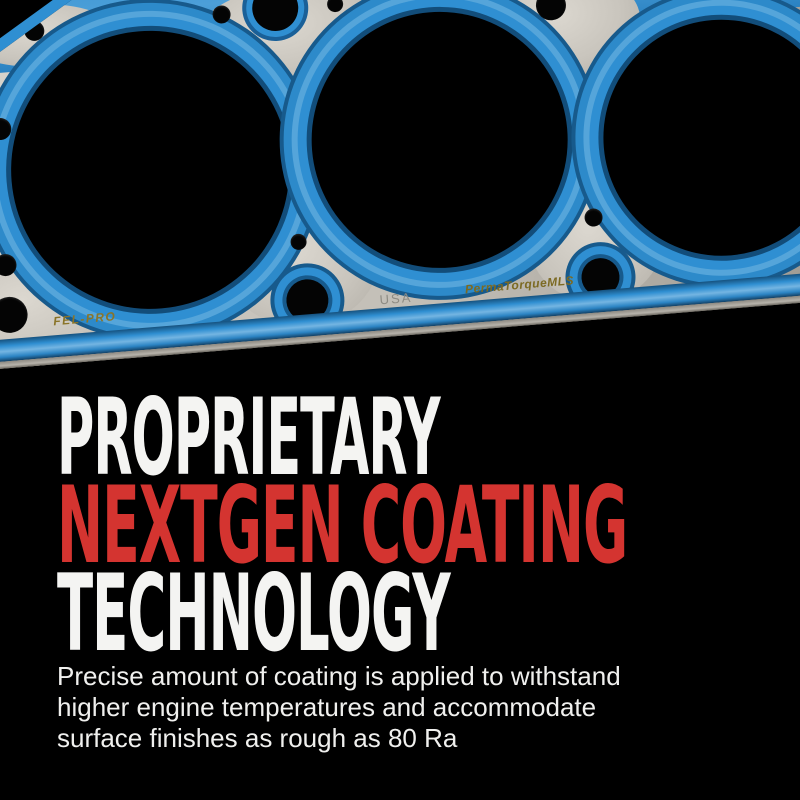 This screenshot has width=800, height=800. I want to click on headline-line-1: PROPRIETARY, so click(249, 437).